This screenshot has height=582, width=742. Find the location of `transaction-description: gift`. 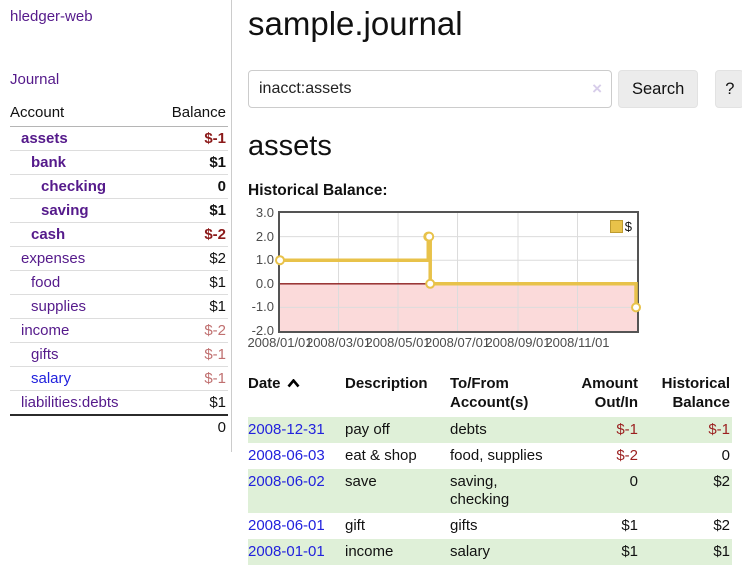

transaction-description: gift is located at coordinates (355, 525).